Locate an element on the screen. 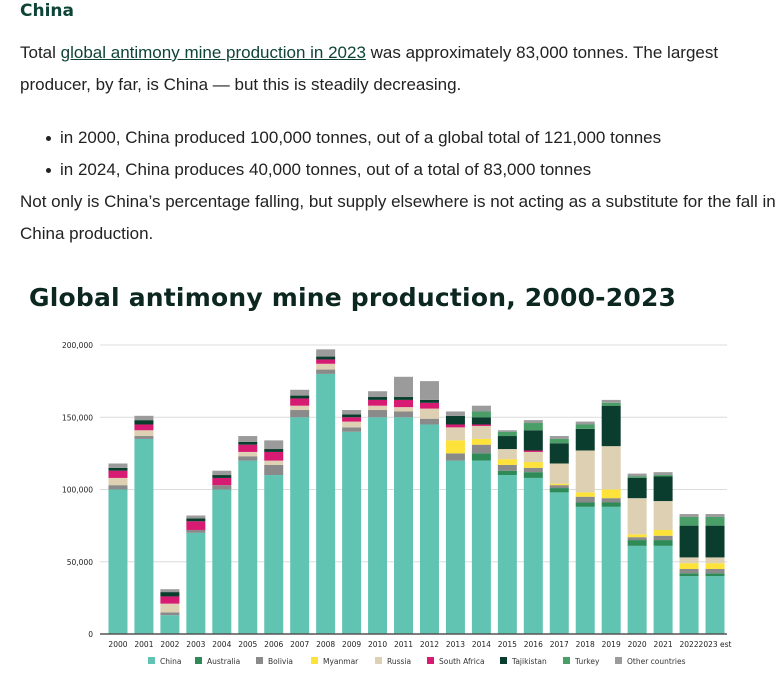 The width and height of the screenshot is (779, 684). x-tick-label: 2021 is located at coordinates (663, 644).